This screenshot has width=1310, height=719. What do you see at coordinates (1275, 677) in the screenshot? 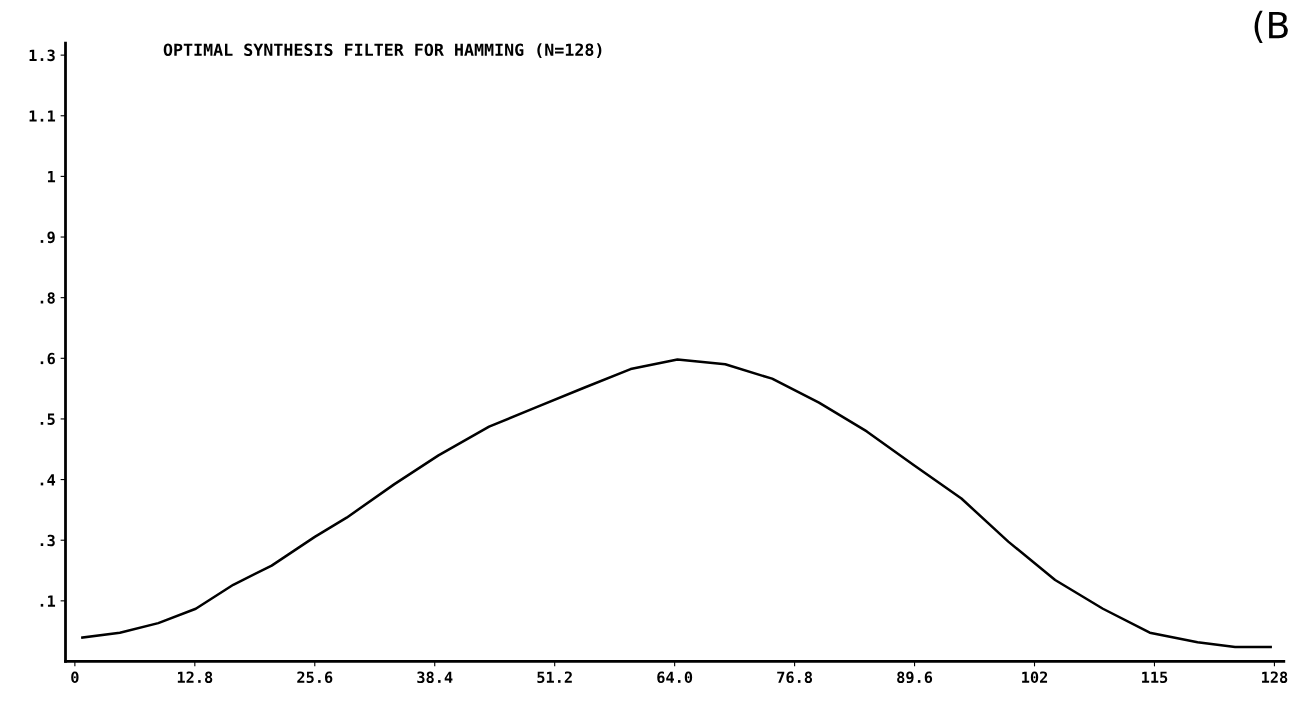
I see `x-tick-label: 128` at bounding box center [1275, 677].